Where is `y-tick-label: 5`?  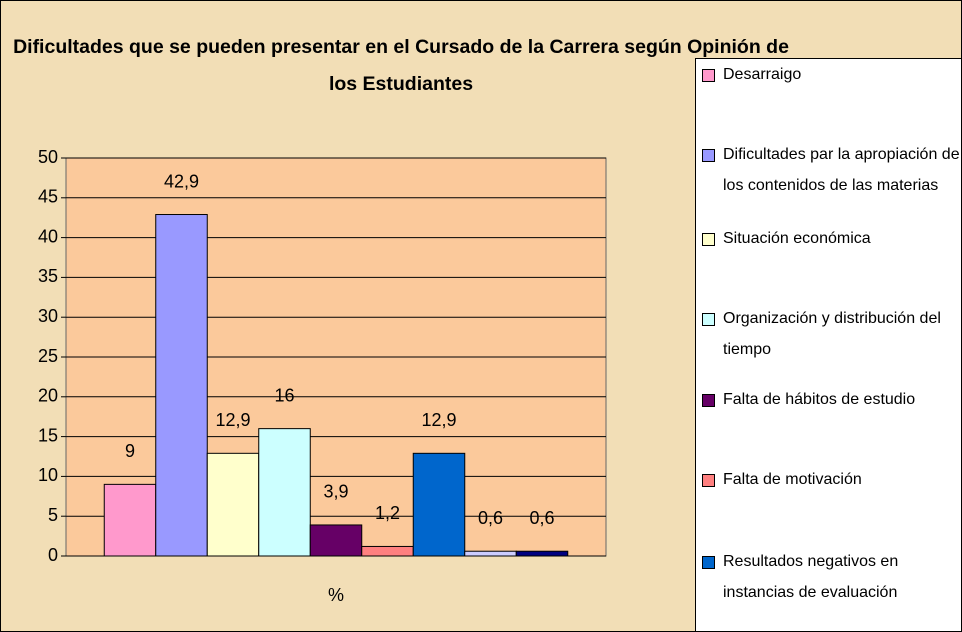
y-tick-label: 5 is located at coordinates (53, 515).